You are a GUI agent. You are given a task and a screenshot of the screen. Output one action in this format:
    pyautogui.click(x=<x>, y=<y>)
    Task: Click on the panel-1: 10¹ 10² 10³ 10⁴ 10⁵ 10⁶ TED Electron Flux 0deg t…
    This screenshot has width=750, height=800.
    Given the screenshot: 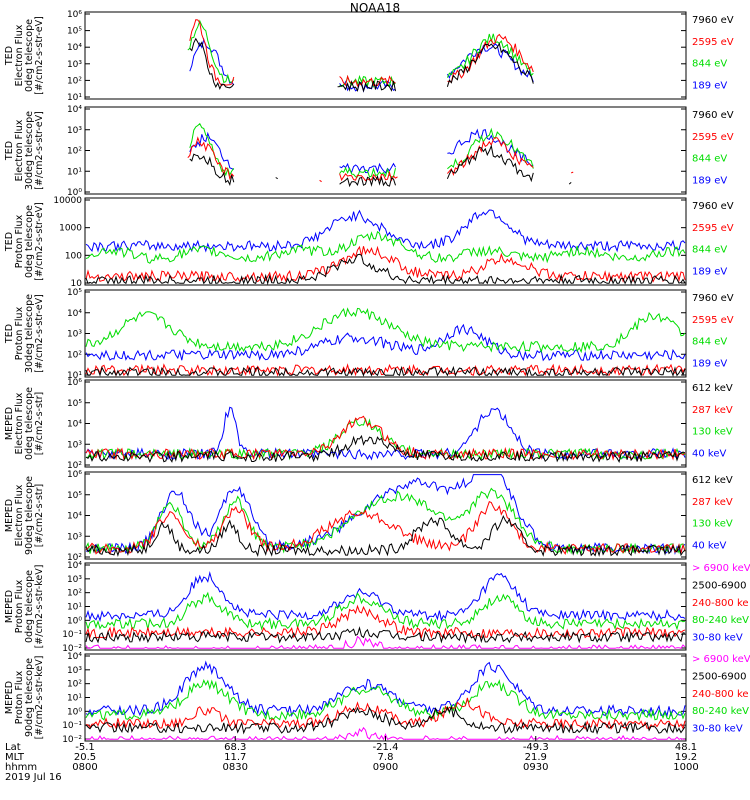 What is the action you would take?
    pyautogui.click(x=369, y=56)
    